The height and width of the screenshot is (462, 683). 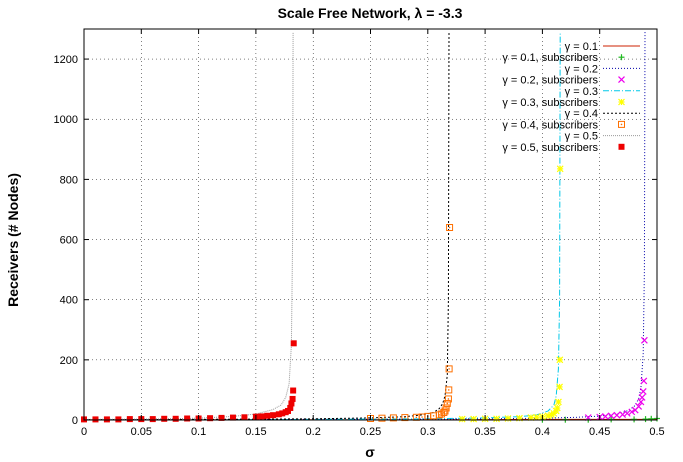 What do you see at coordinates (581, 47) in the screenshot?
I see `legend-label: γ = 0.1` at bounding box center [581, 47].